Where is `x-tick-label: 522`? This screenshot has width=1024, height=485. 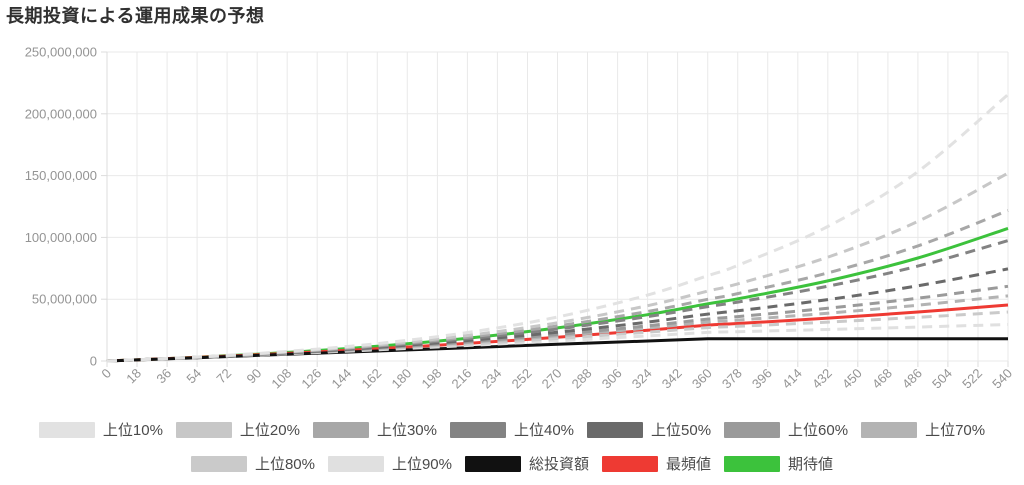
x-tick-label: 522 is located at coordinates (972, 379).